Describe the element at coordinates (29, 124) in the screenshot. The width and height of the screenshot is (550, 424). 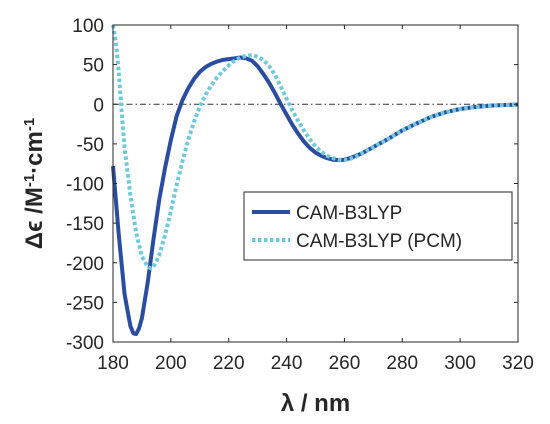
I see `y-axis-label-sup2: -1` at that location.